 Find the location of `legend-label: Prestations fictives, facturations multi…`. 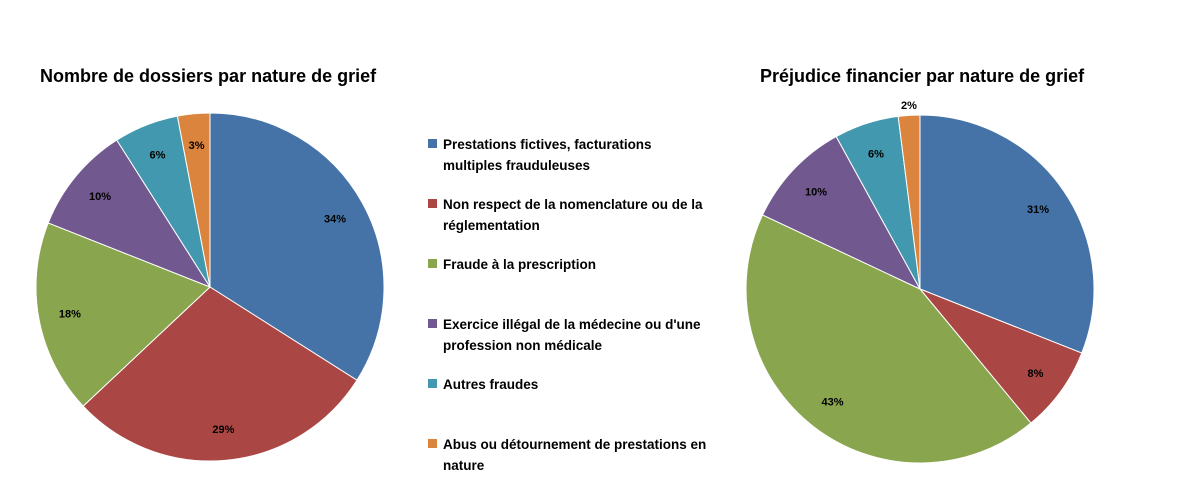

legend-label: Prestations fictives, facturations multi… is located at coordinates (547, 155).